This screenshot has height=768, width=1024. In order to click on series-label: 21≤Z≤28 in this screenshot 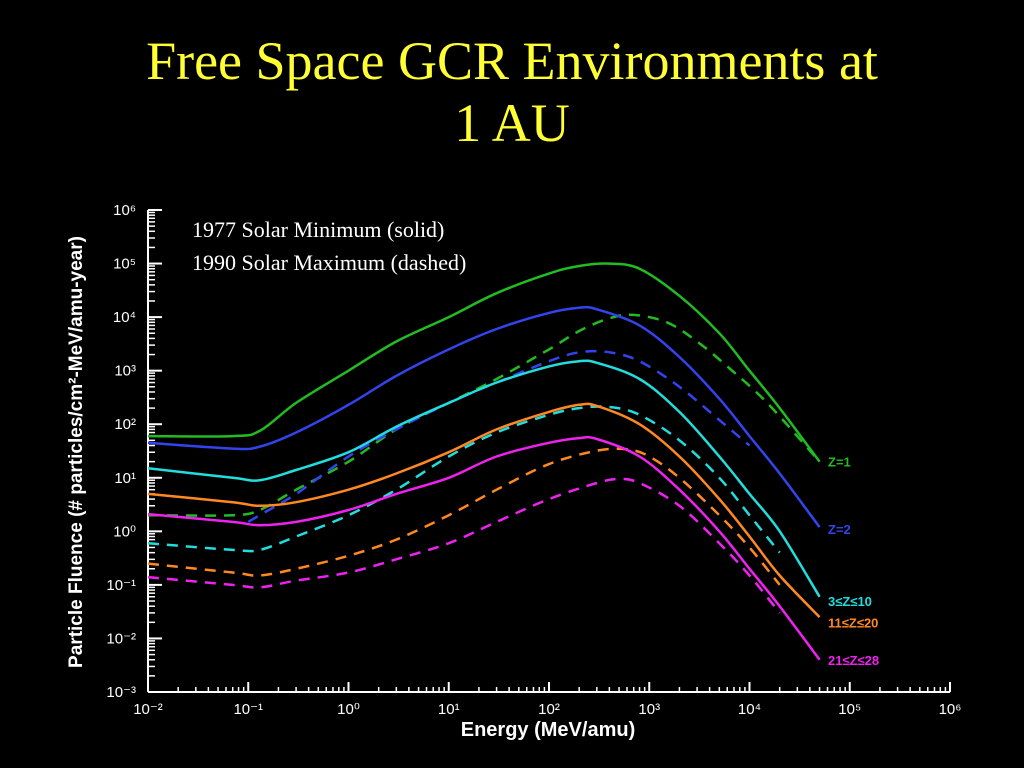, I will do `click(853, 660)`.